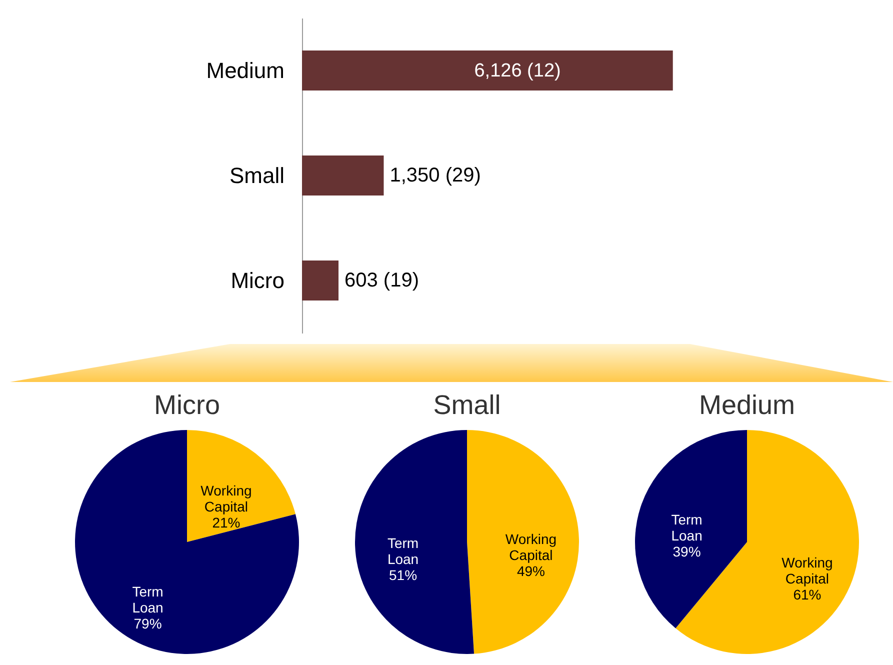  What do you see at coordinates (530, 570) in the screenshot?
I see `data-label: 49%` at bounding box center [530, 570].